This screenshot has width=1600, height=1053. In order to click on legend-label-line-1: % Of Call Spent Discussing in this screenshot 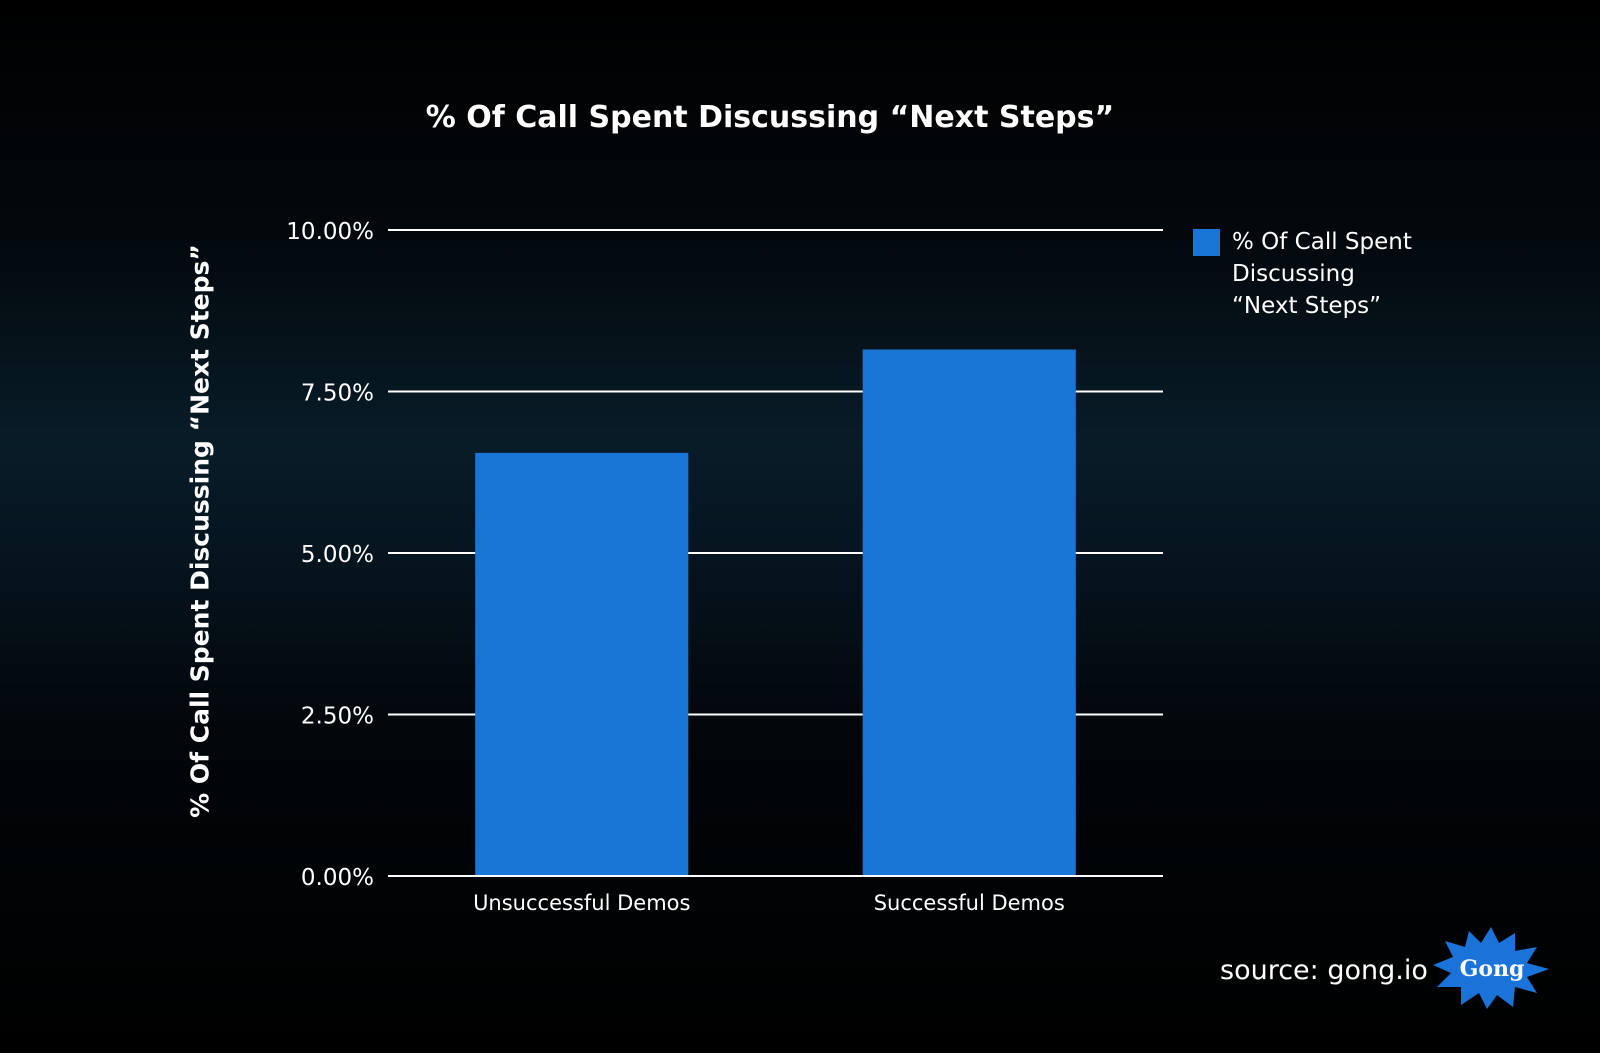, I will do `click(1322, 258)`.